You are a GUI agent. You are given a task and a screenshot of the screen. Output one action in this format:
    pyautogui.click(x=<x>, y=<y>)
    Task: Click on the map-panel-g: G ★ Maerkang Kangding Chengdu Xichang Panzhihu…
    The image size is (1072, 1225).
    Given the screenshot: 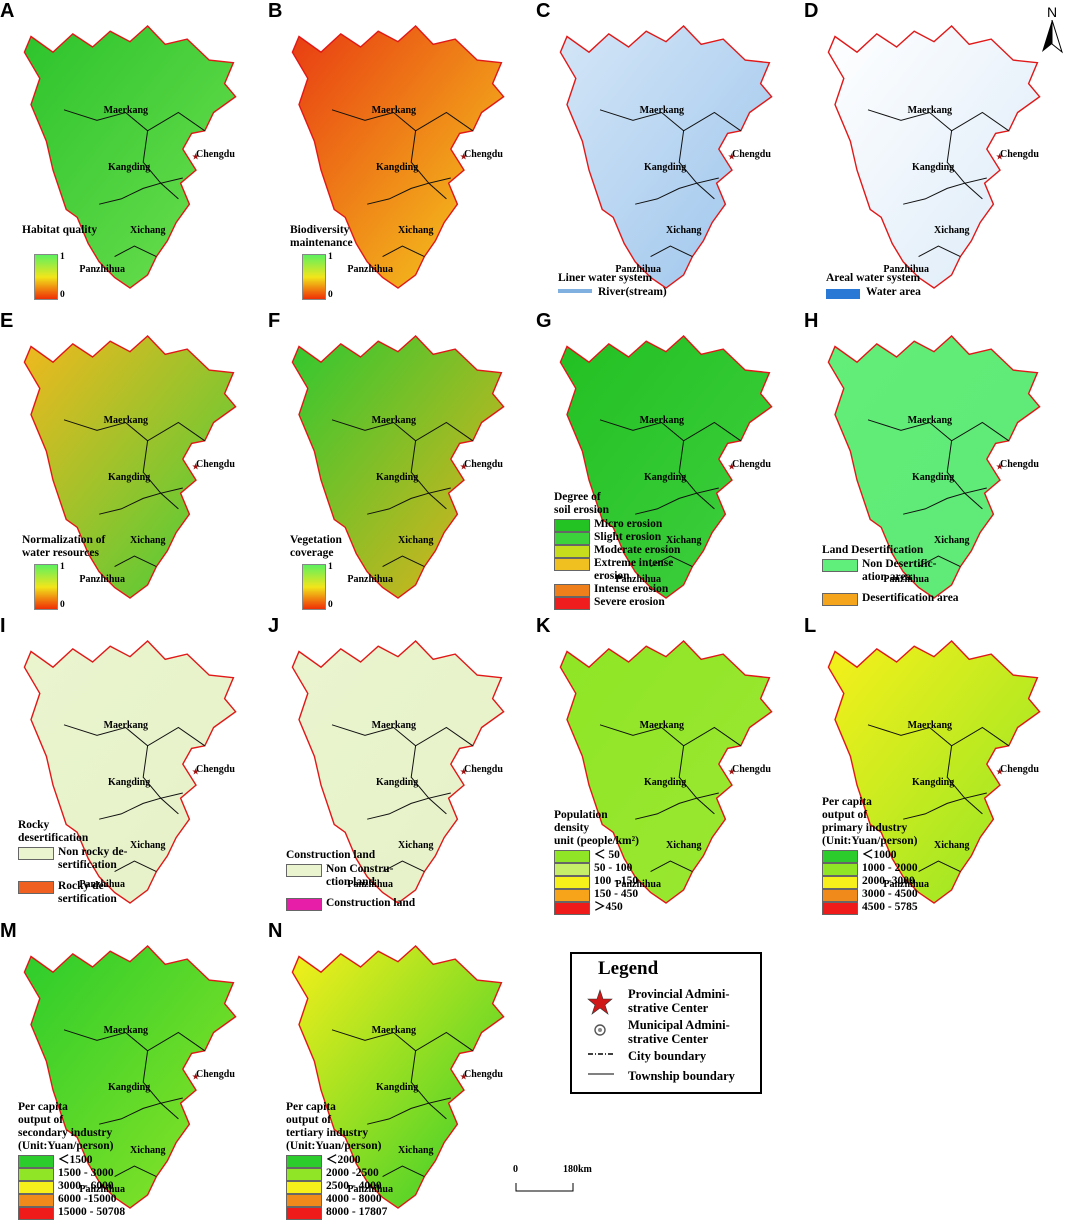 What is the action you would take?
    pyautogui.click(x=670, y=462)
    